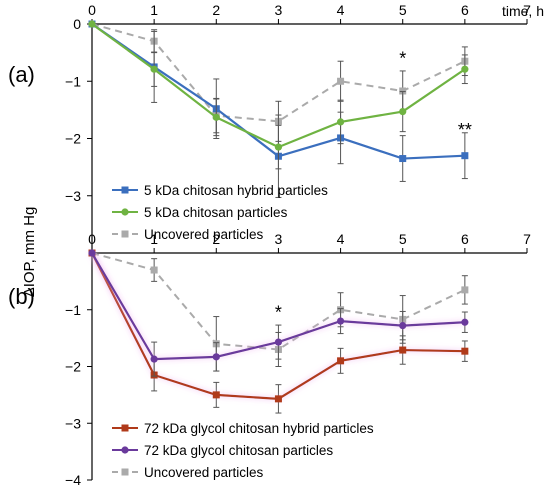 The image size is (550, 500). I want to click on legend-label: 72 kDa glycol chitosan hybrid particles, so click(259, 428).